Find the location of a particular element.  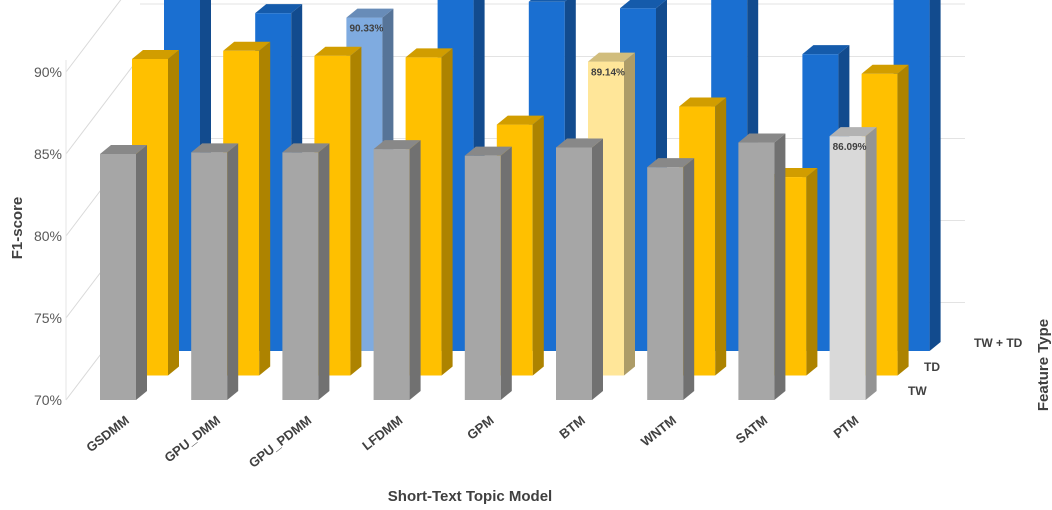

z-axis-title: Feature Type is located at coordinates (1043, 365).